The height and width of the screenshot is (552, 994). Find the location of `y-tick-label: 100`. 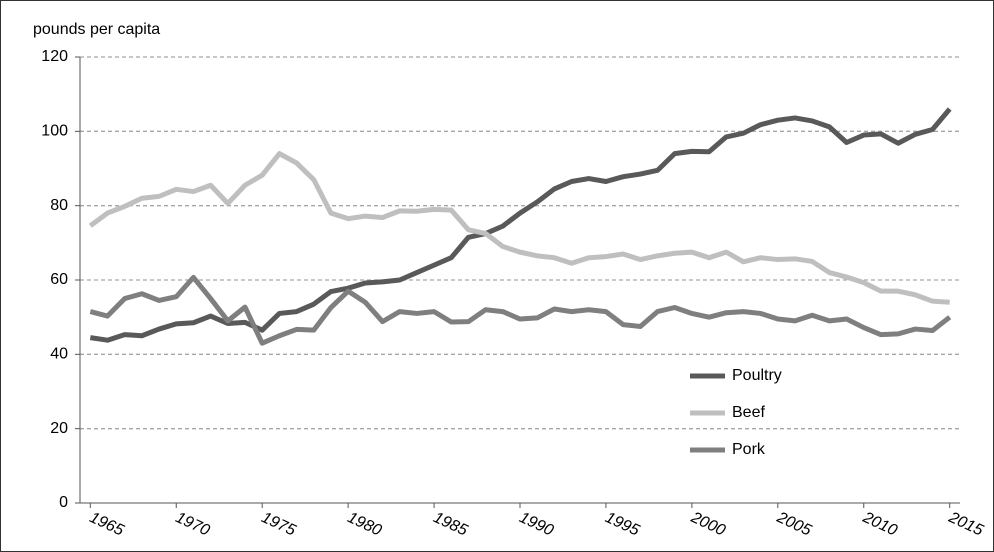

y-tick-label: 100 is located at coordinates (54, 131).